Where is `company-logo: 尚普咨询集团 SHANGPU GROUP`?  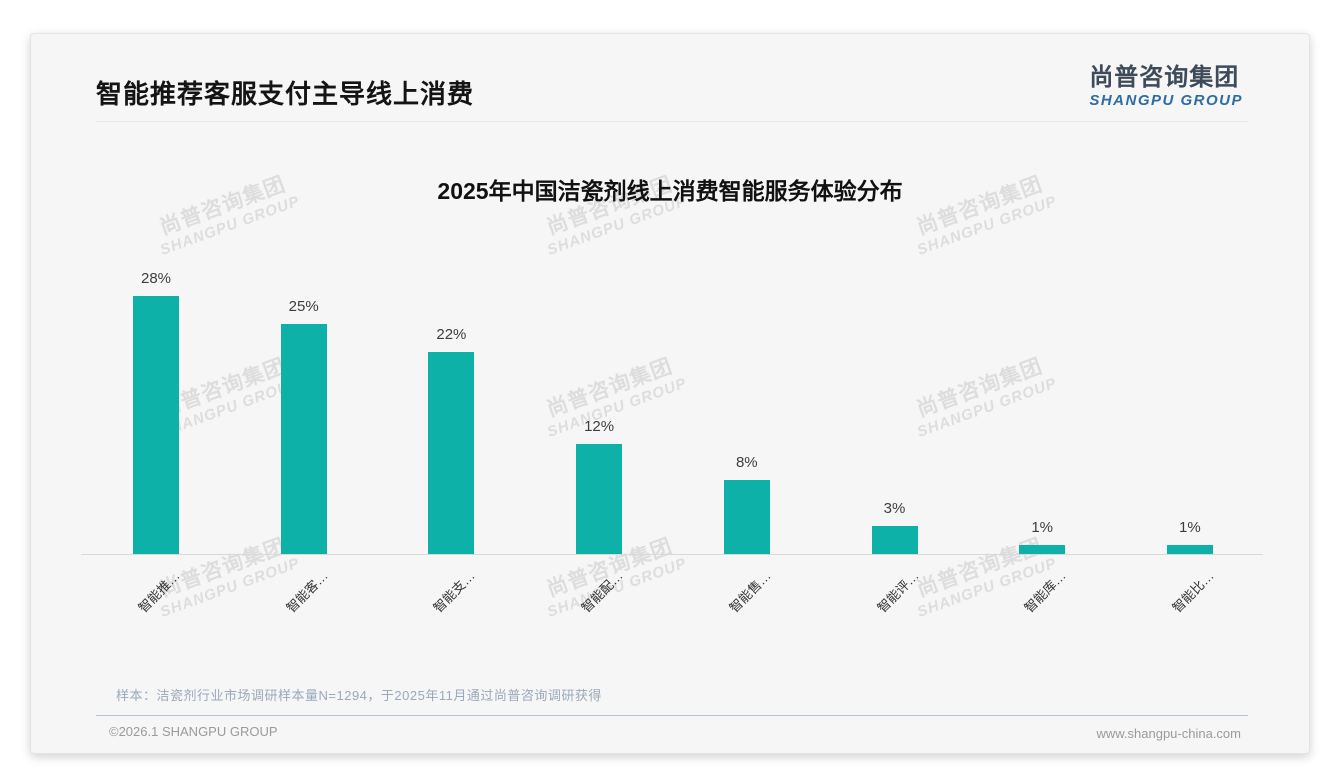
company-logo: 尚普咨询集团 SHANGPU GROUP is located at coordinates (1166, 87).